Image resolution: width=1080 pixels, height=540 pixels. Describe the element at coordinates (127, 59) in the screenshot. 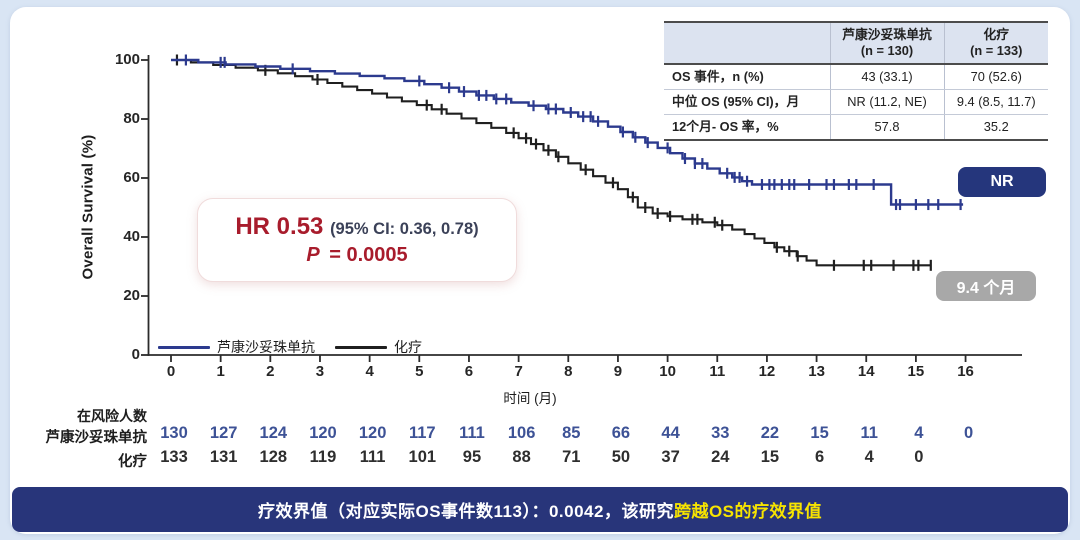

I see `y-tick-label: 100` at that location.